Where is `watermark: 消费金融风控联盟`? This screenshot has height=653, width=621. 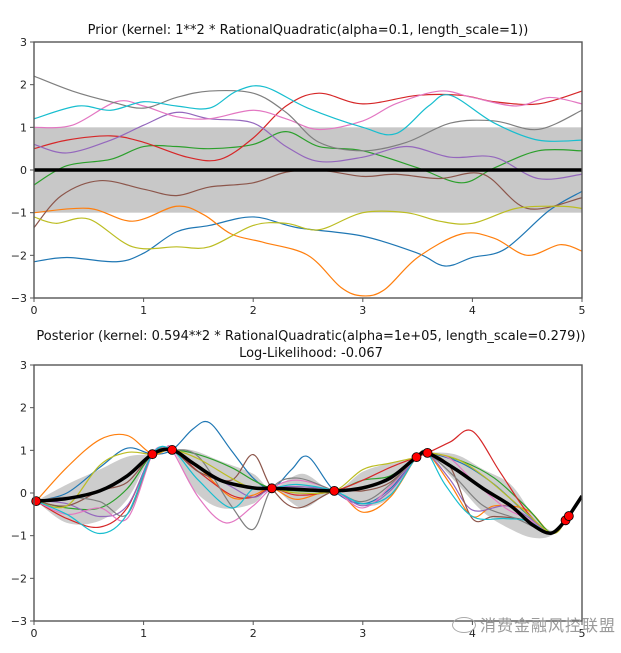
watermark: 消费金融风控联盟 is located at coordinates (534, 624).